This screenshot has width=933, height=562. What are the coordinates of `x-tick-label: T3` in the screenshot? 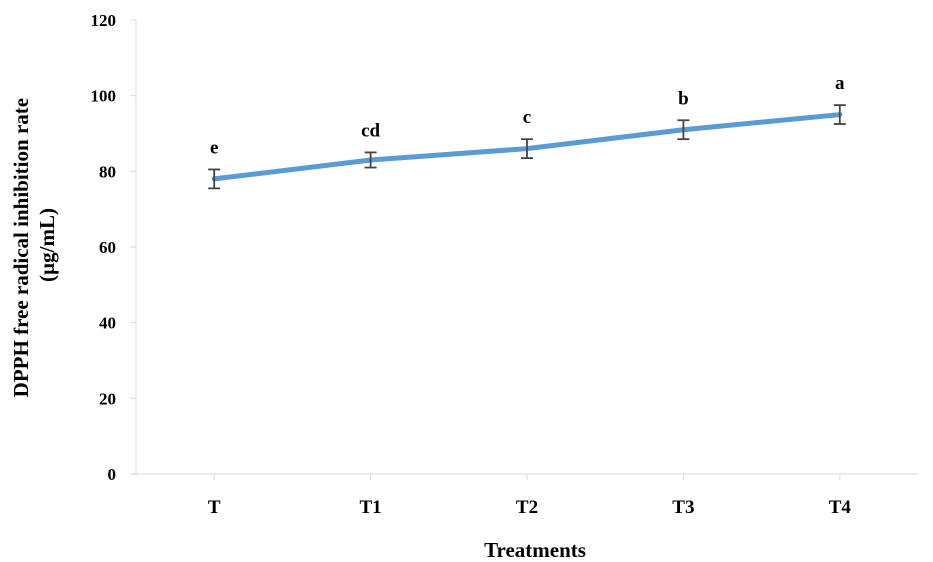 It's located at (683, 507).